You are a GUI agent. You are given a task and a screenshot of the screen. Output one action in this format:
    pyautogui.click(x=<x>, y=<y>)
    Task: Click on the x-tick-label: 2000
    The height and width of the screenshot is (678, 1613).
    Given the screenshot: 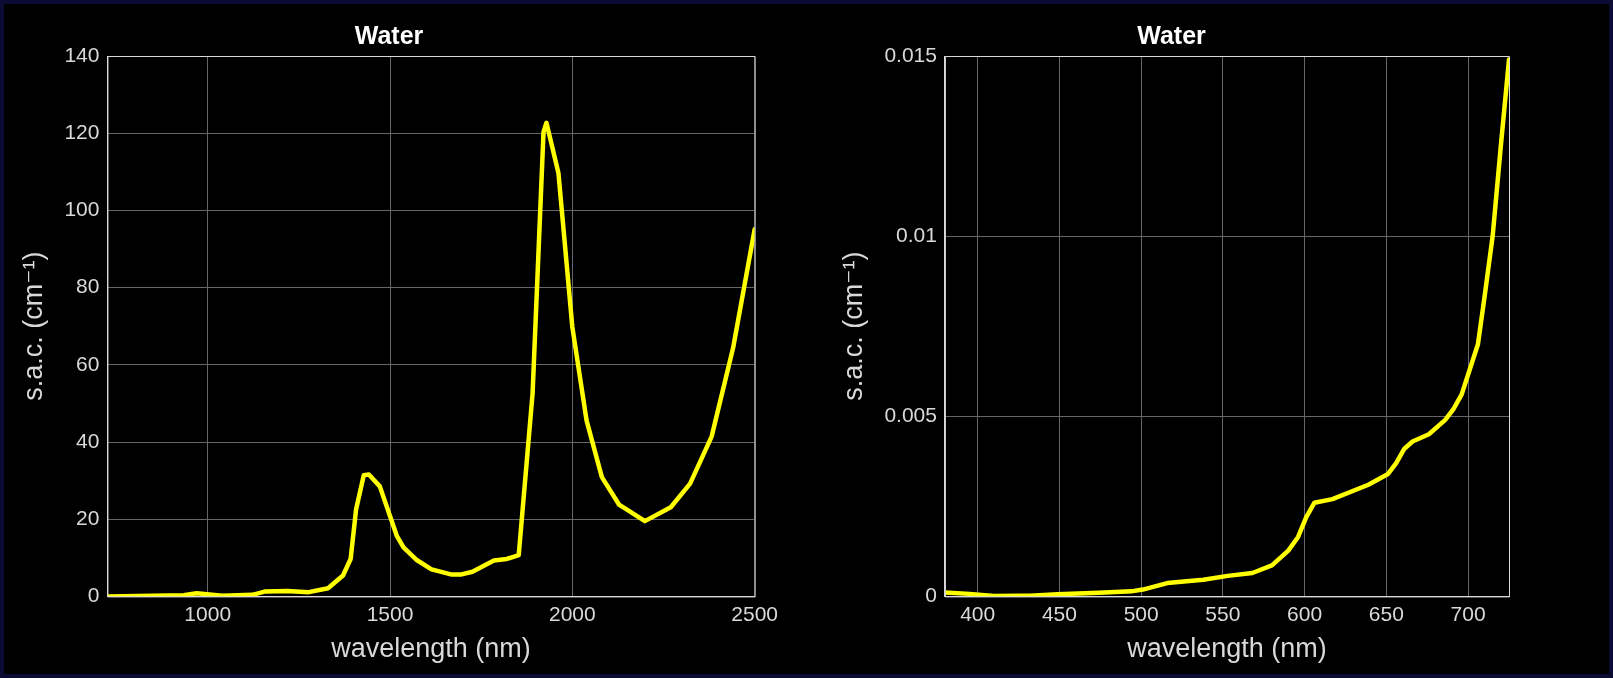 What is the action you would take?
    pyautogui.click(x=572, y=613)
    